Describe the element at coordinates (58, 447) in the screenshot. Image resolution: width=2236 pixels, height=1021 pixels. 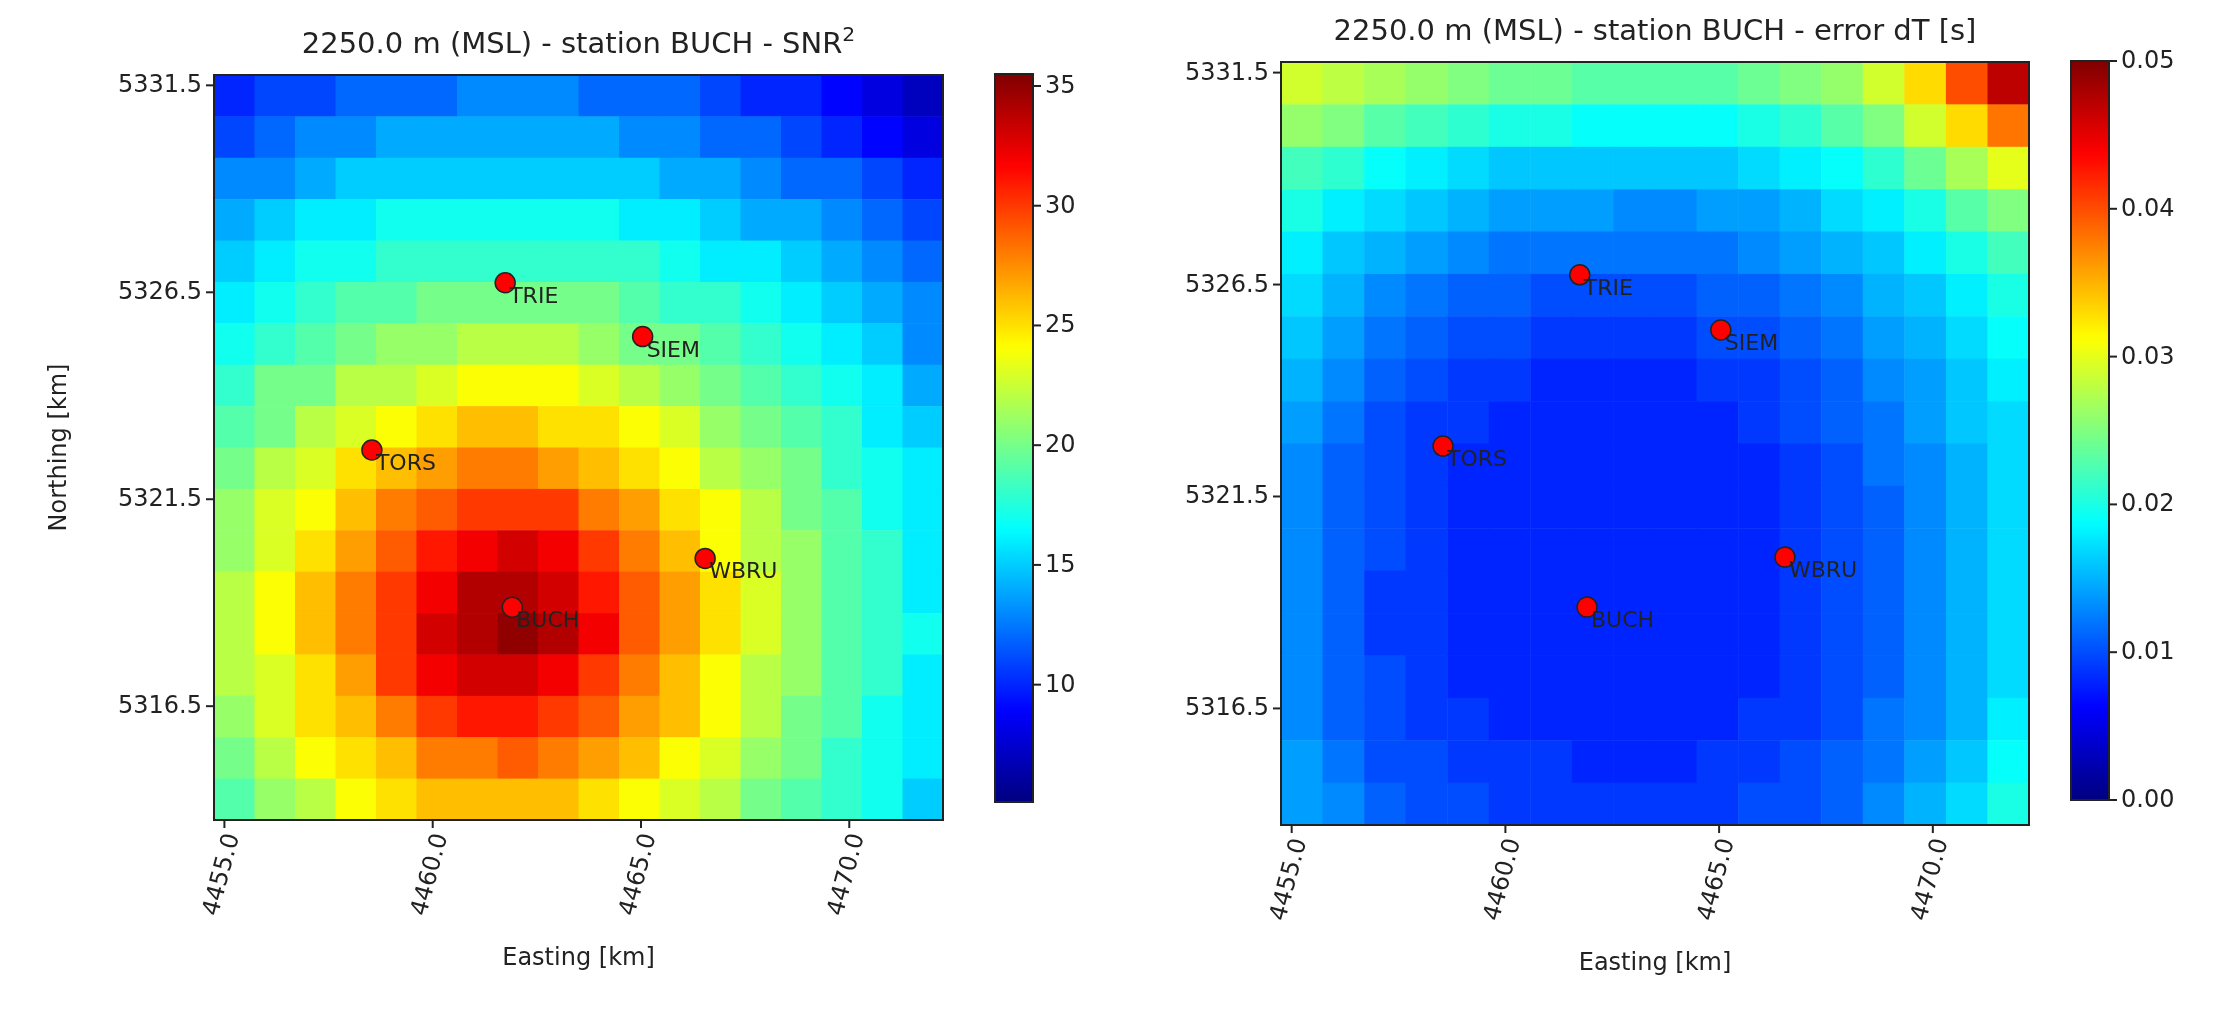
I see `y-axis-title: Northing [km]` at that location.